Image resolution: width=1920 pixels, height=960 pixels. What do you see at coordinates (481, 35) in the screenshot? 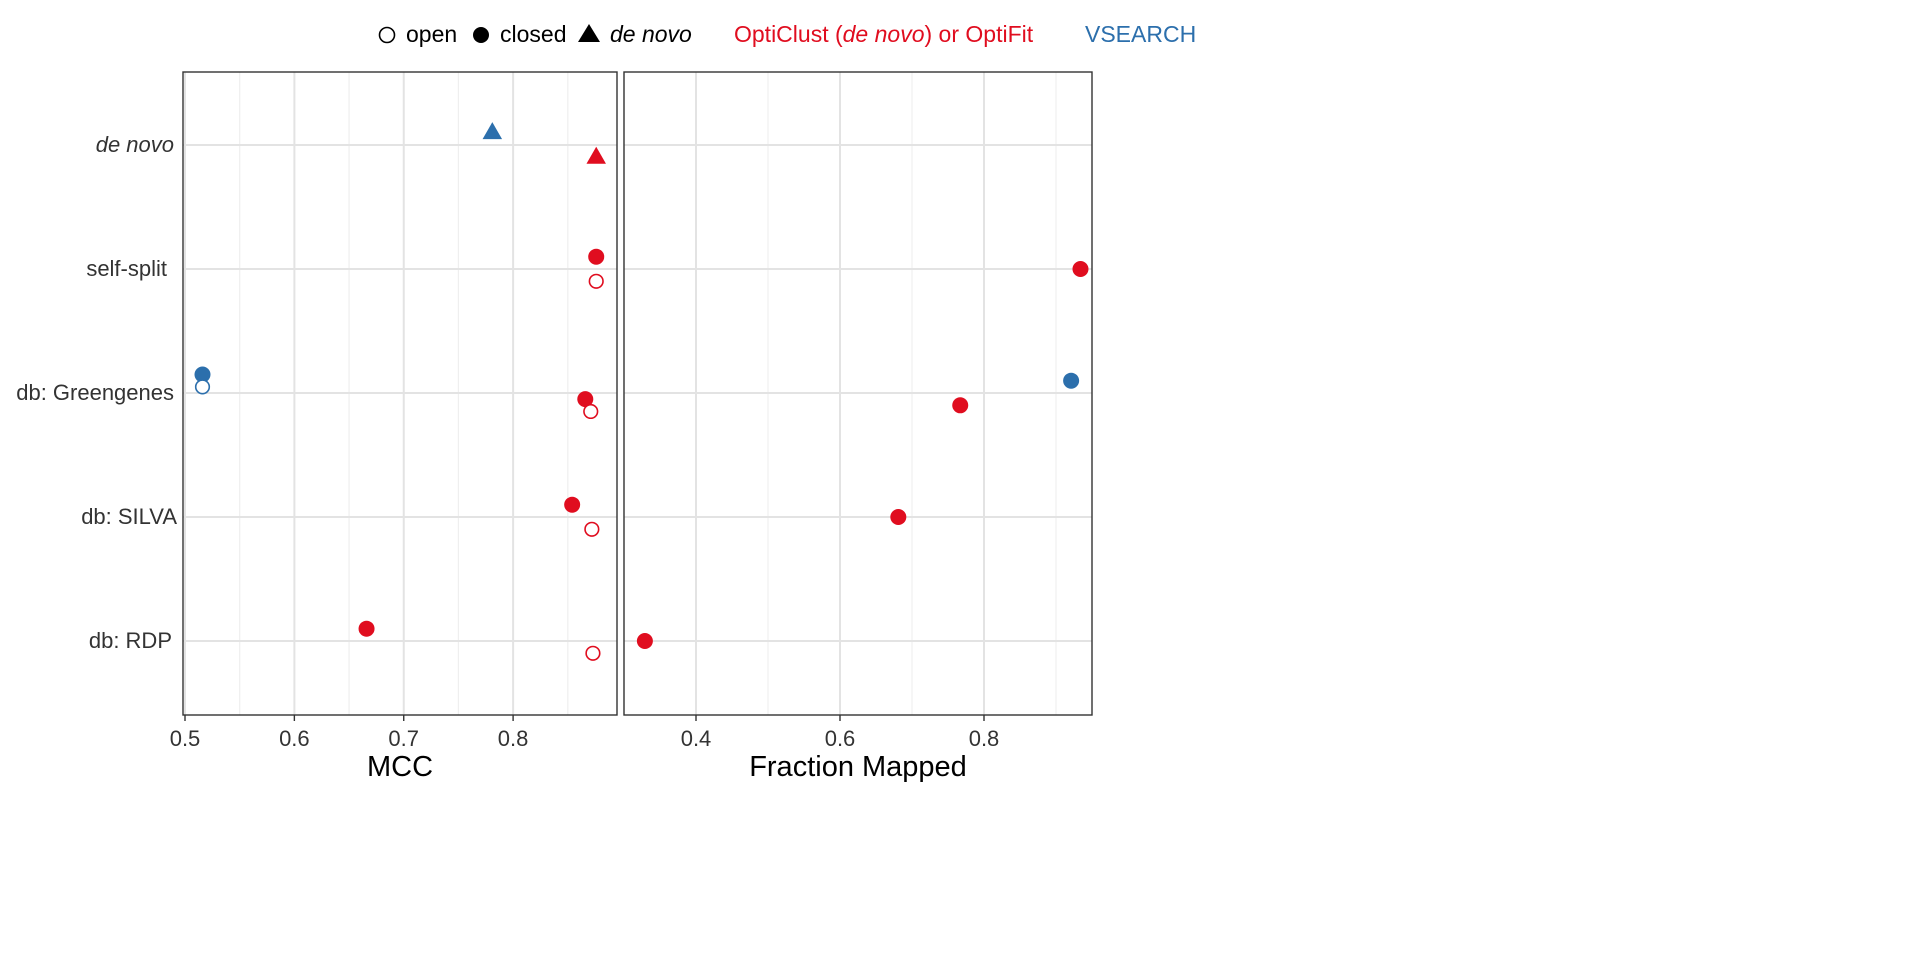
I see `legend-closed-circle-icon` at bounding box center [481, 35].